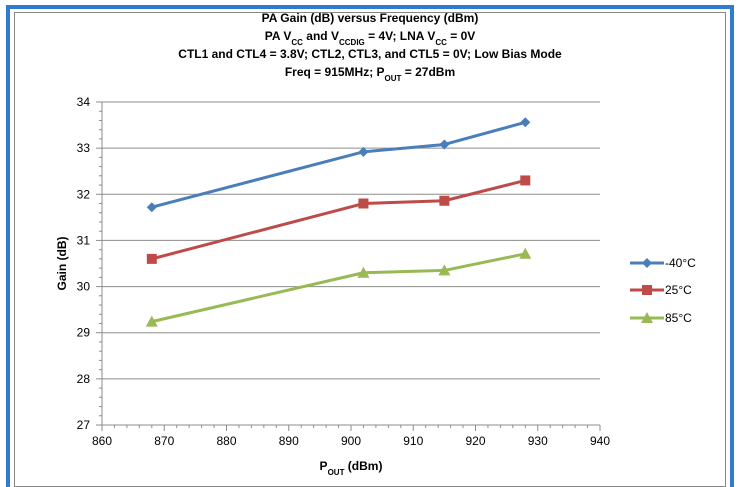  I want to click on x-tick-label: 930, so click(538, 441).